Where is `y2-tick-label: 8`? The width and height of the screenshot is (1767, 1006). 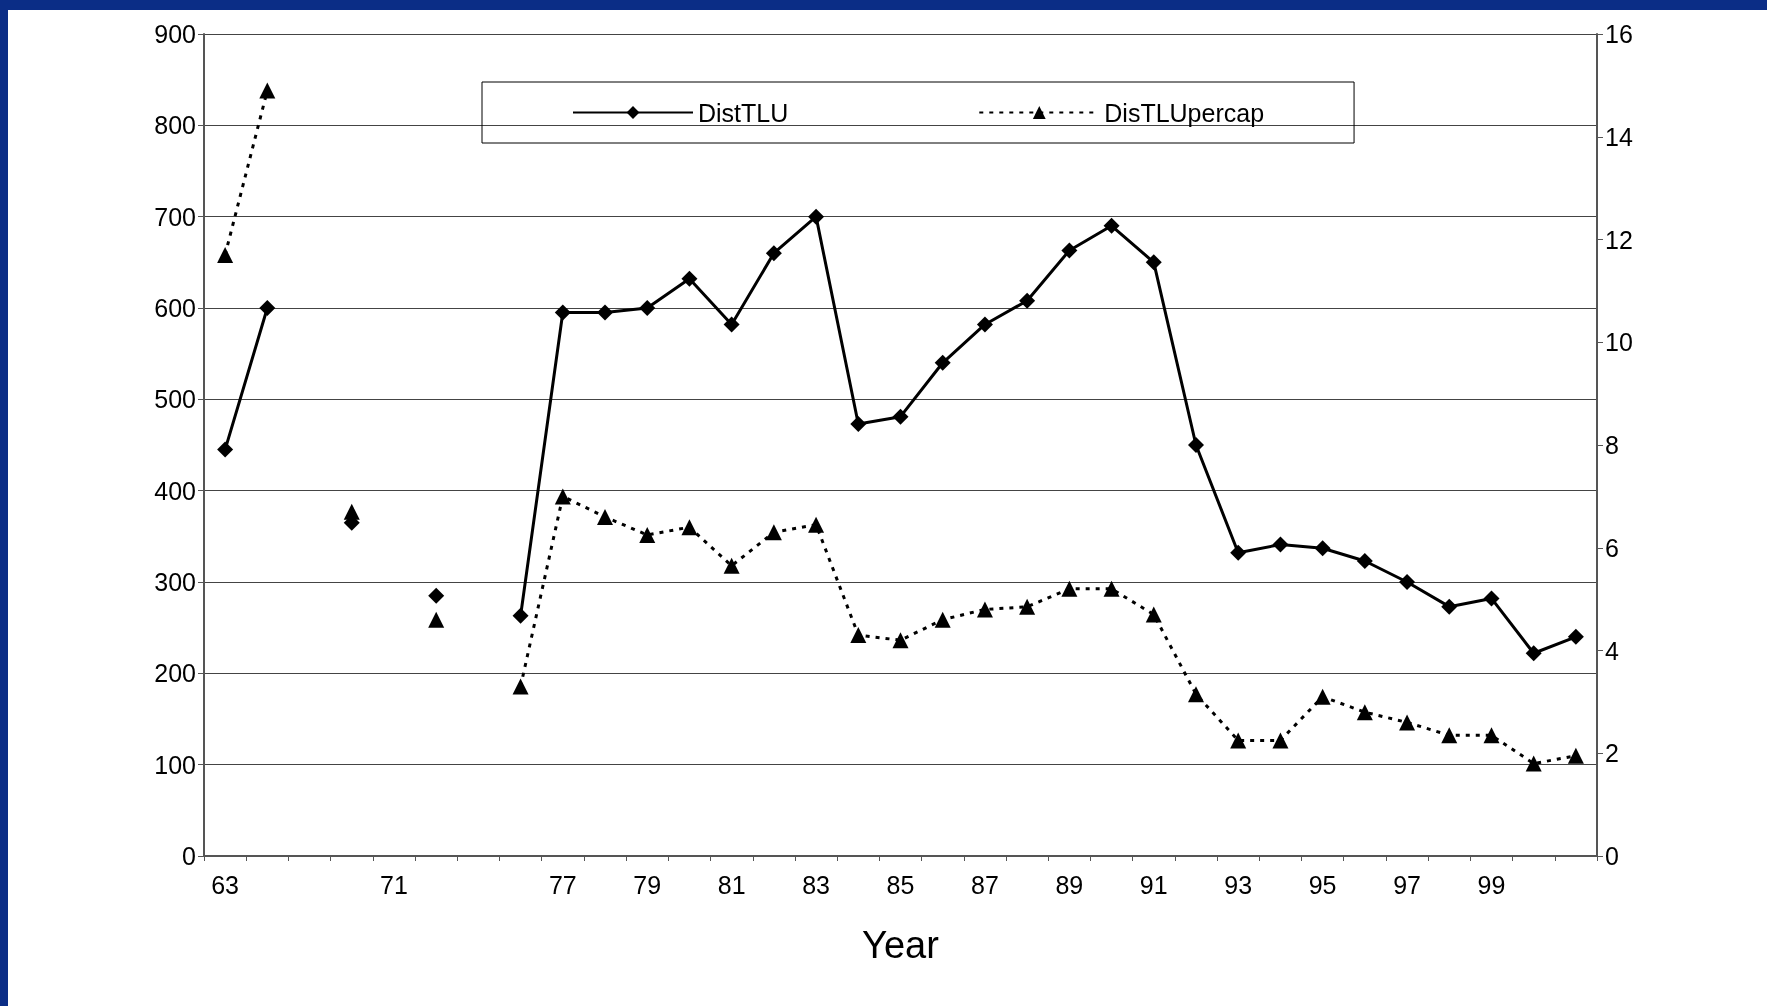
y2-tick-label: 8 is located at coordinates (1612, 445).